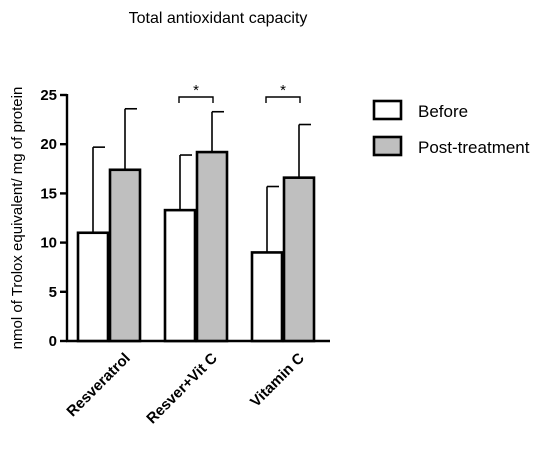  I want to click on x-category-label: Resver+Vit C, so click(182, 389).